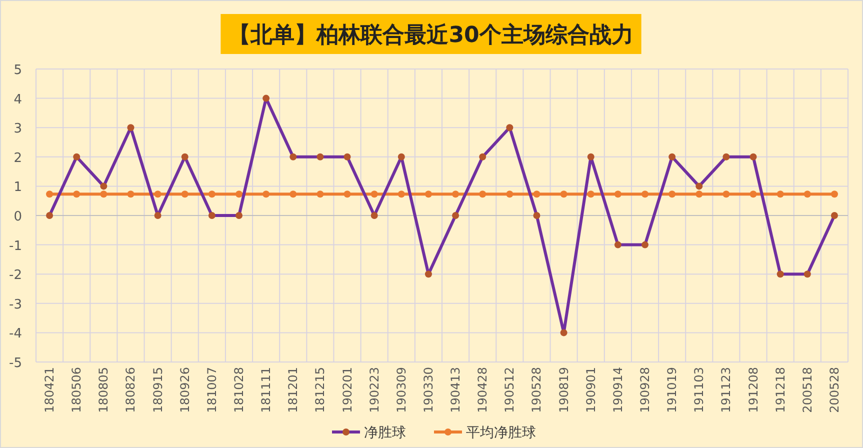 The height and width of the screenshot is (448, 863). I want to click on y-tick-label: -2, so click(15, 276).